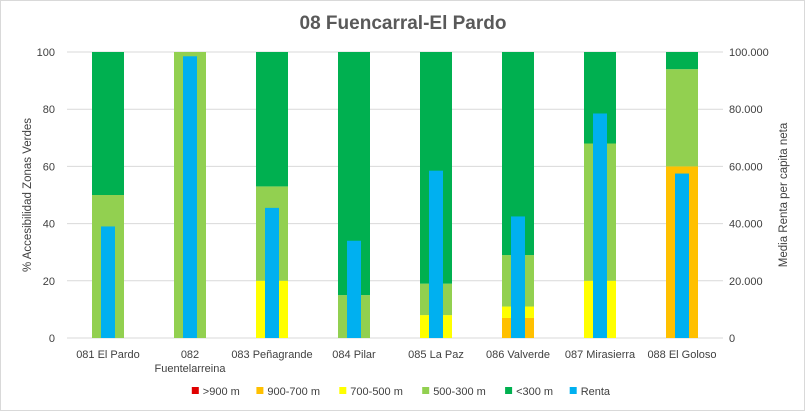  I want to click on legend-label: <300 m, so click(534, 392).